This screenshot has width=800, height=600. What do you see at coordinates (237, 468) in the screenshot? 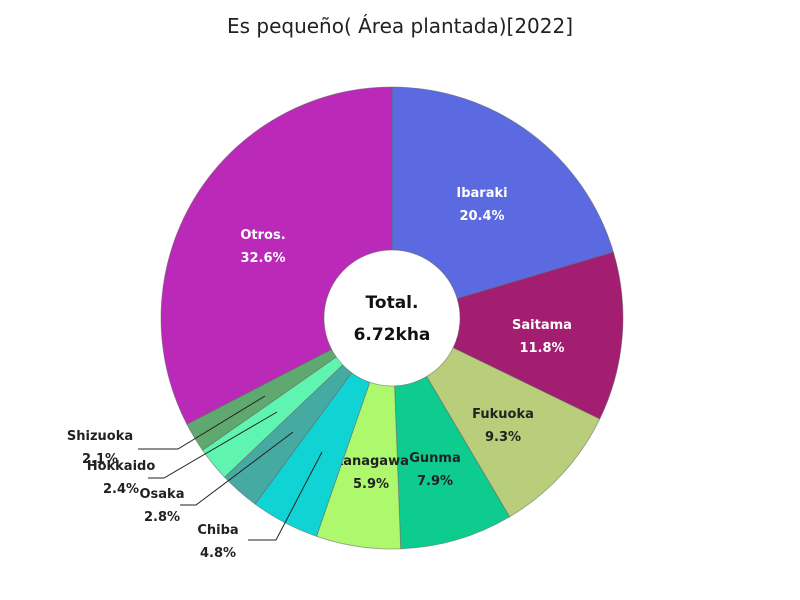
I see `leader-line-osaka` at bounding box center [237, 468].